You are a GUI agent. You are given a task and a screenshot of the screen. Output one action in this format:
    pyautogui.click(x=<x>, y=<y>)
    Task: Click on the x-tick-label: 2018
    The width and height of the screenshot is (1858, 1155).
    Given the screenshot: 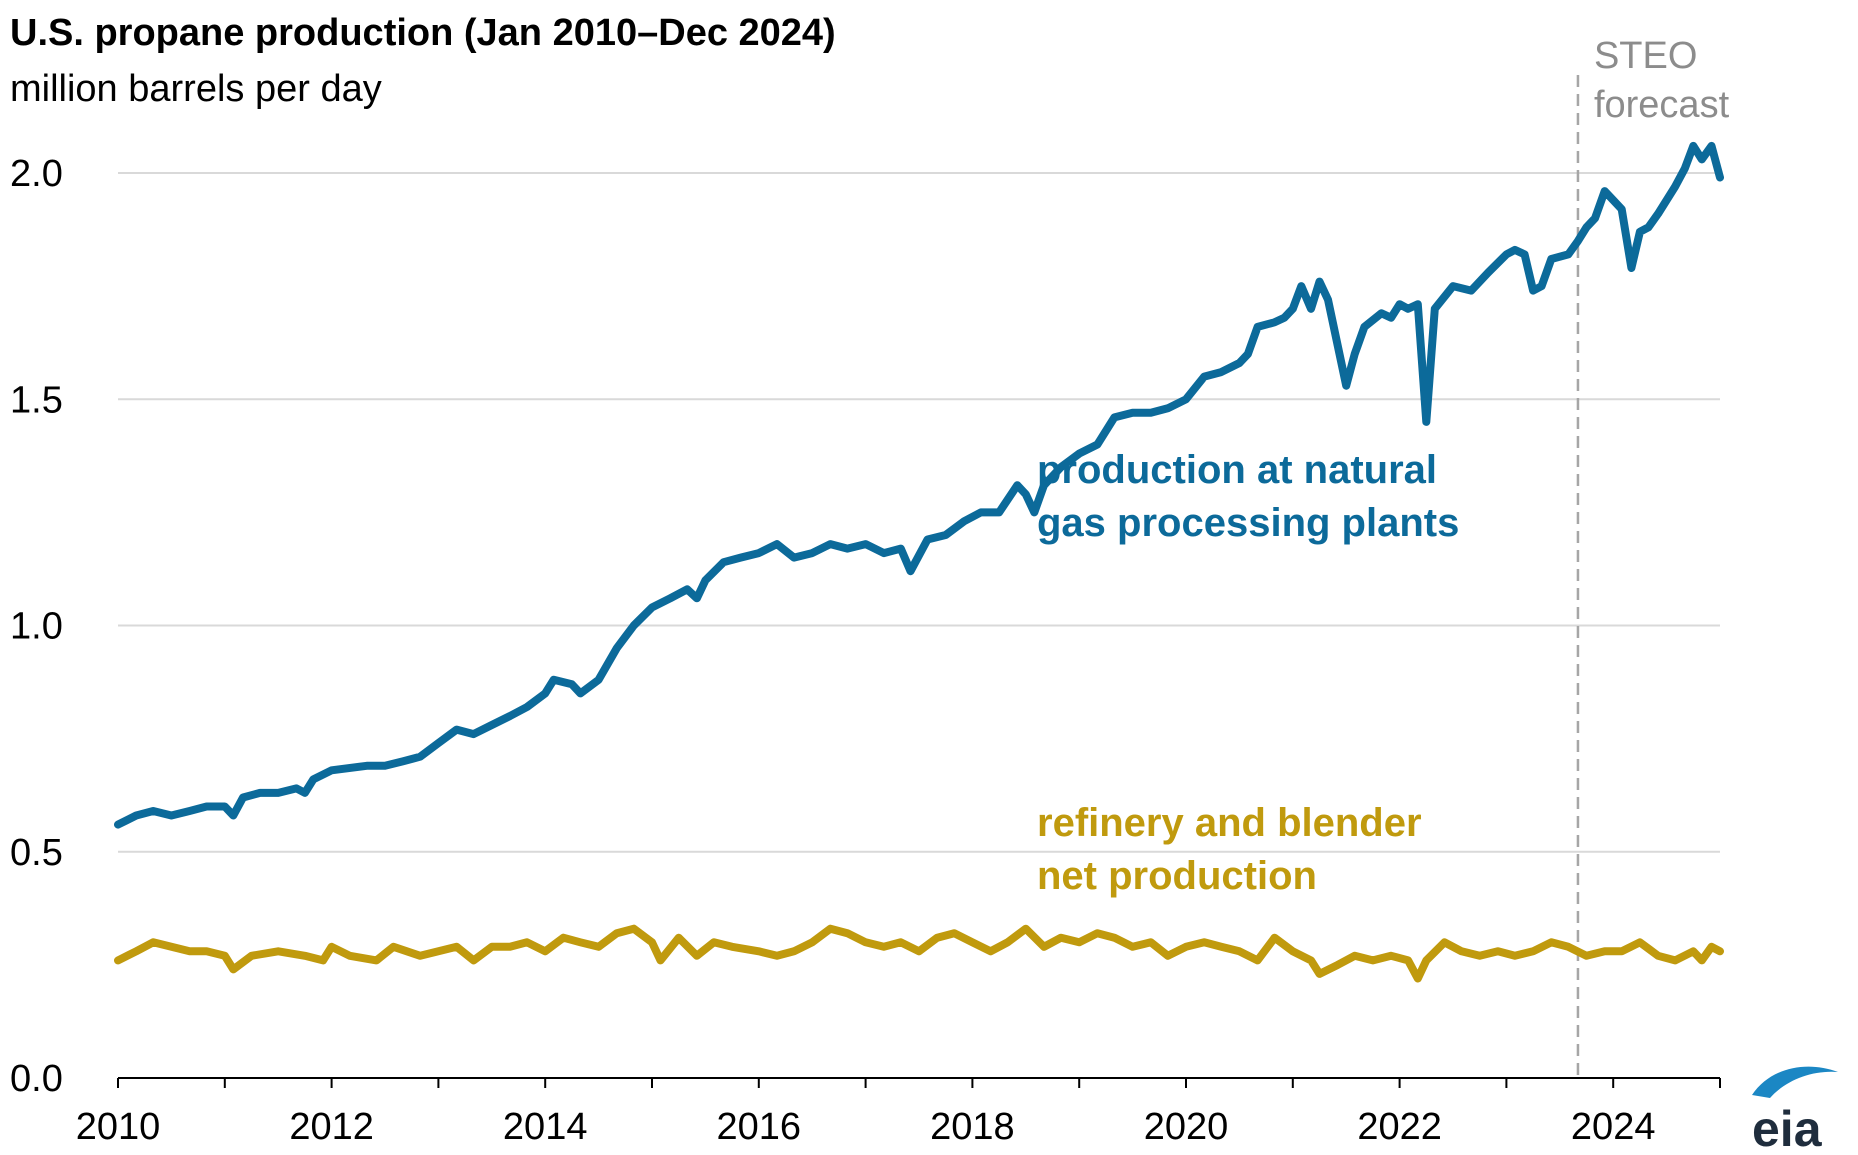 What is the action you would take?
    pyautogui.click(x=972, y=1127)
    